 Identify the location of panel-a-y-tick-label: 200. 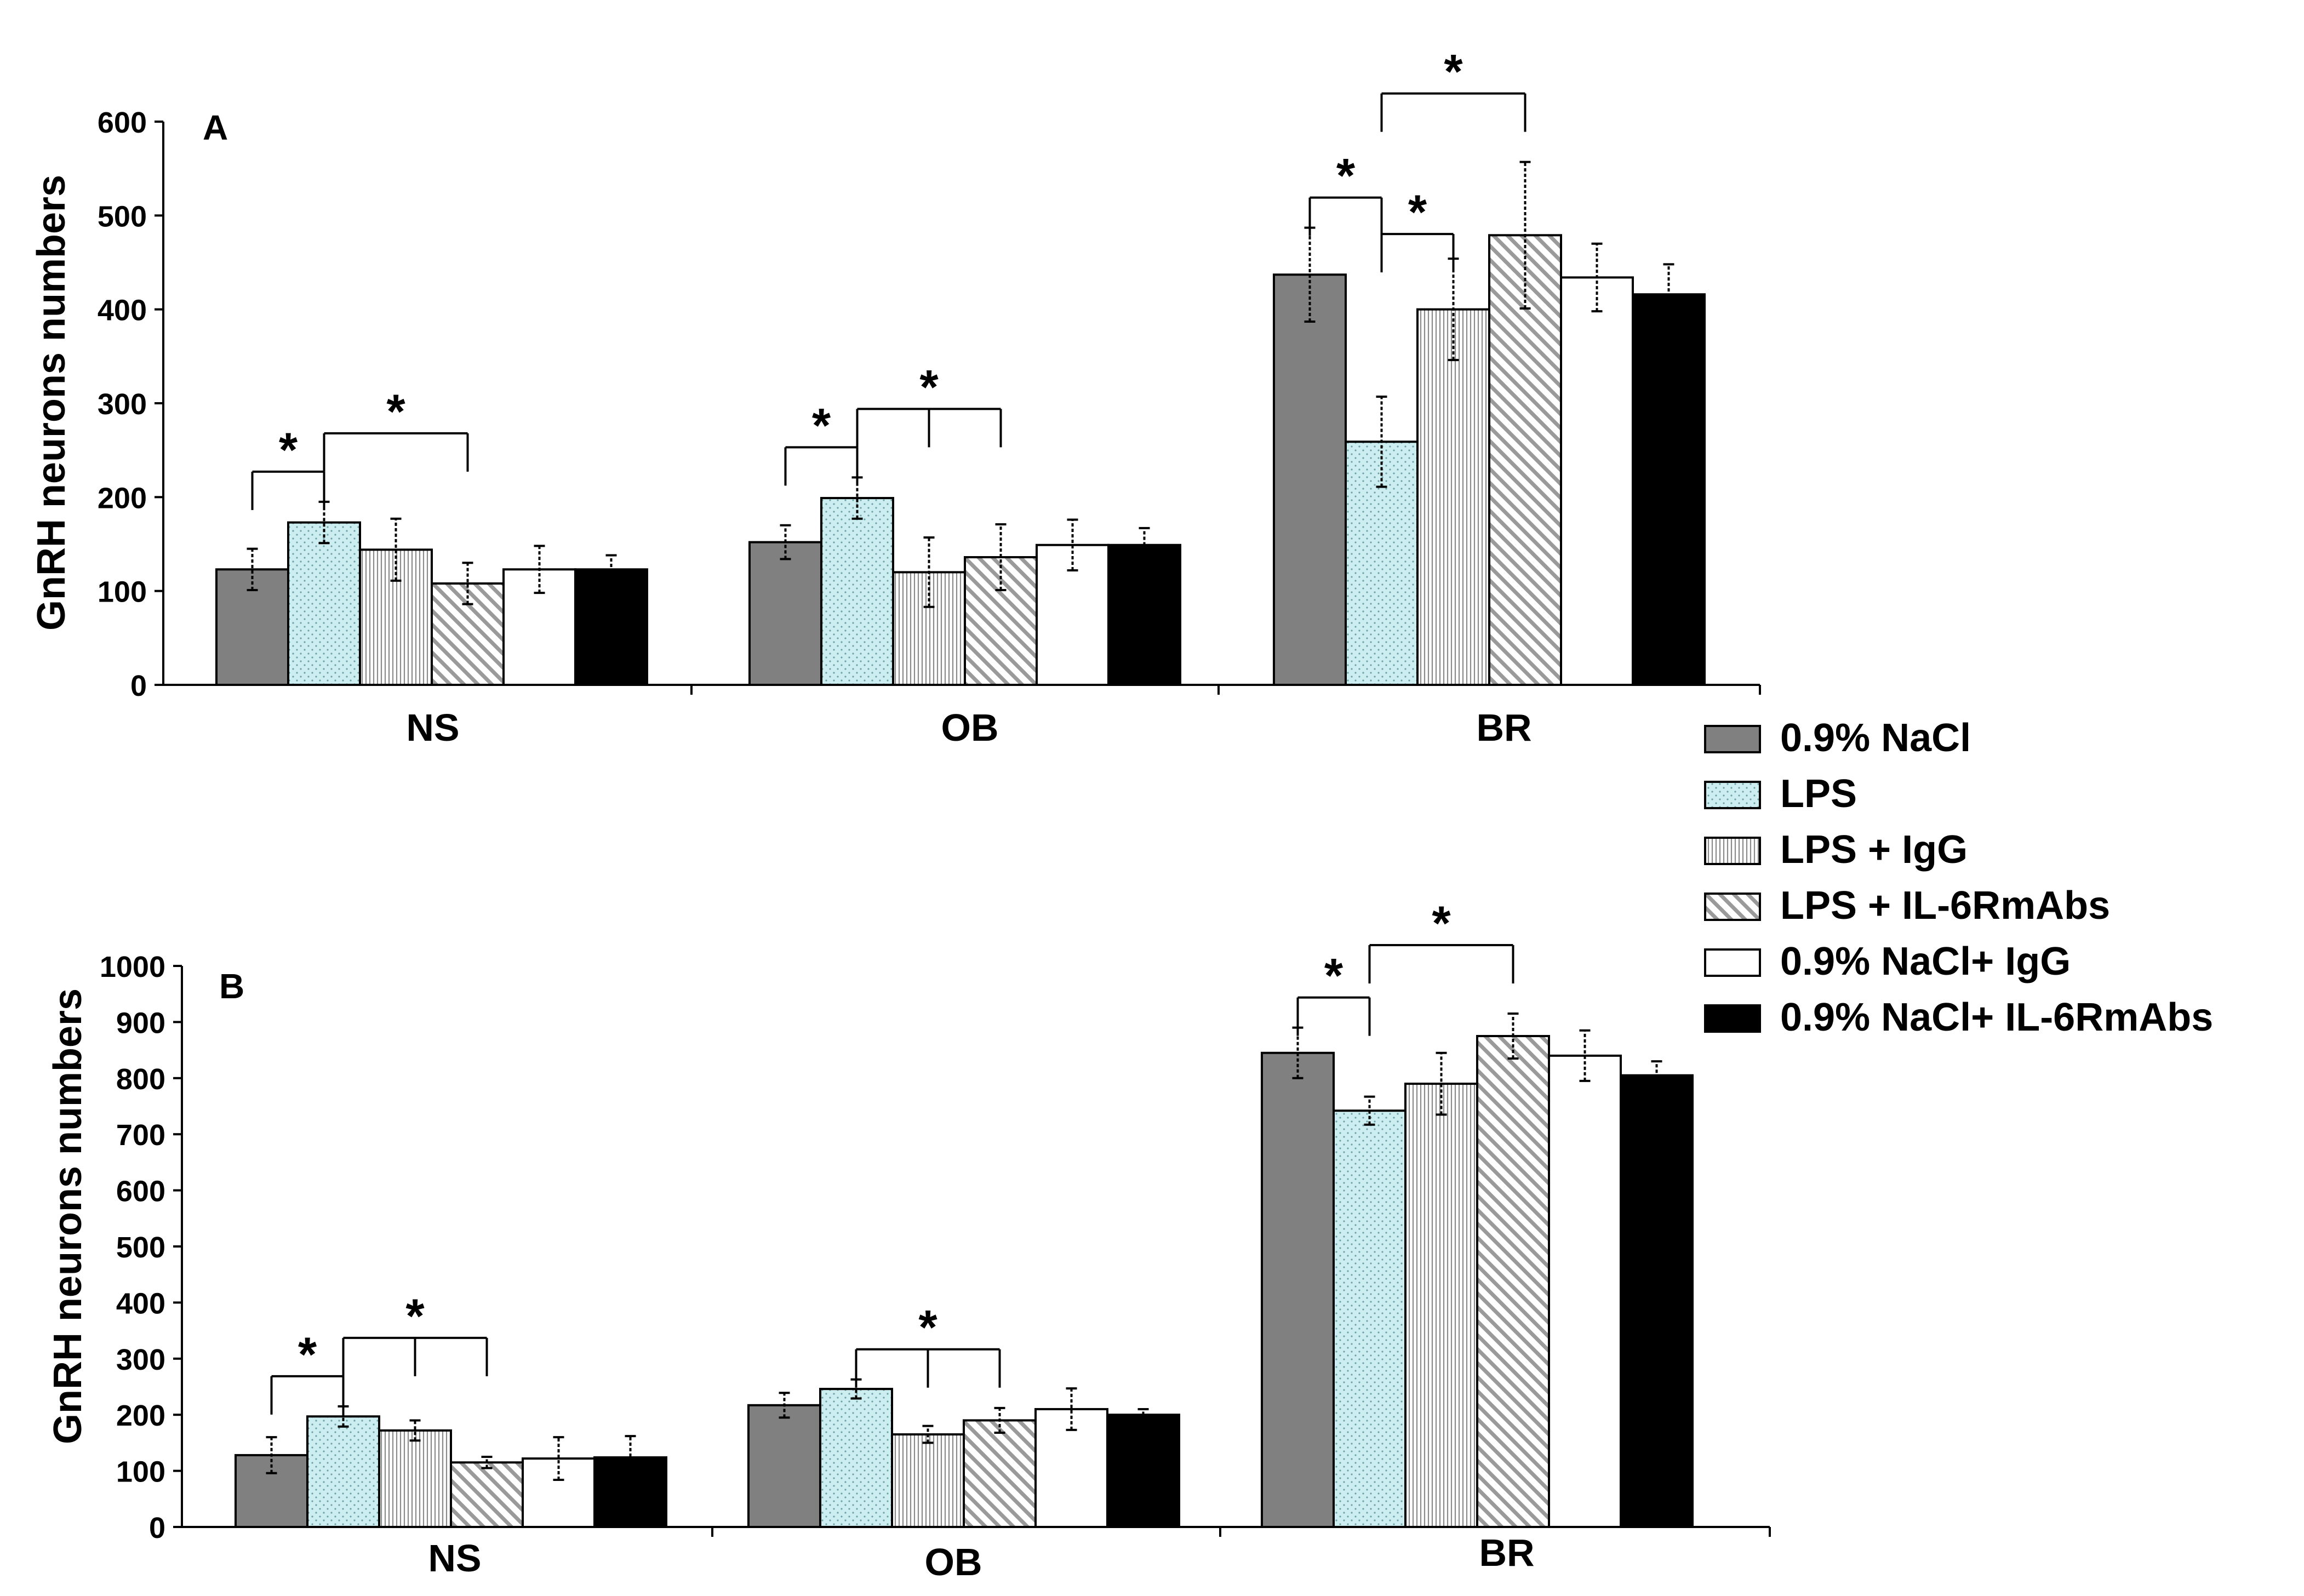
(122, 498).